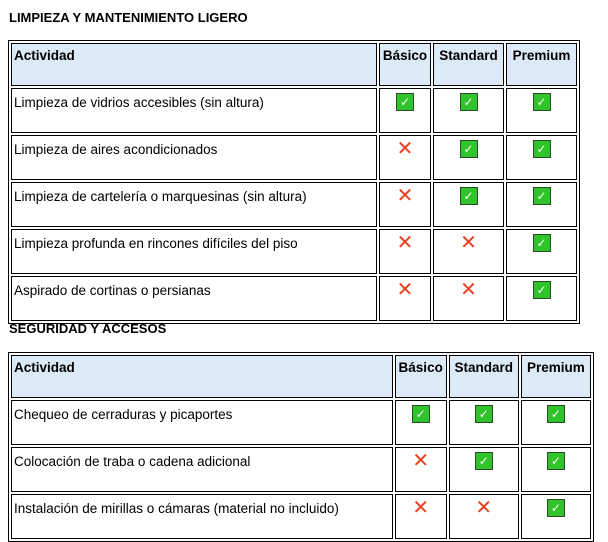 Image resolution: width=608 pixels, height=542 pixels. What do you see at coordinates (88, 328) in the screenshot?
I see `section-title-seguridad: SEGURIDAD Y ACCESOS` at bounding box center [88, 328].